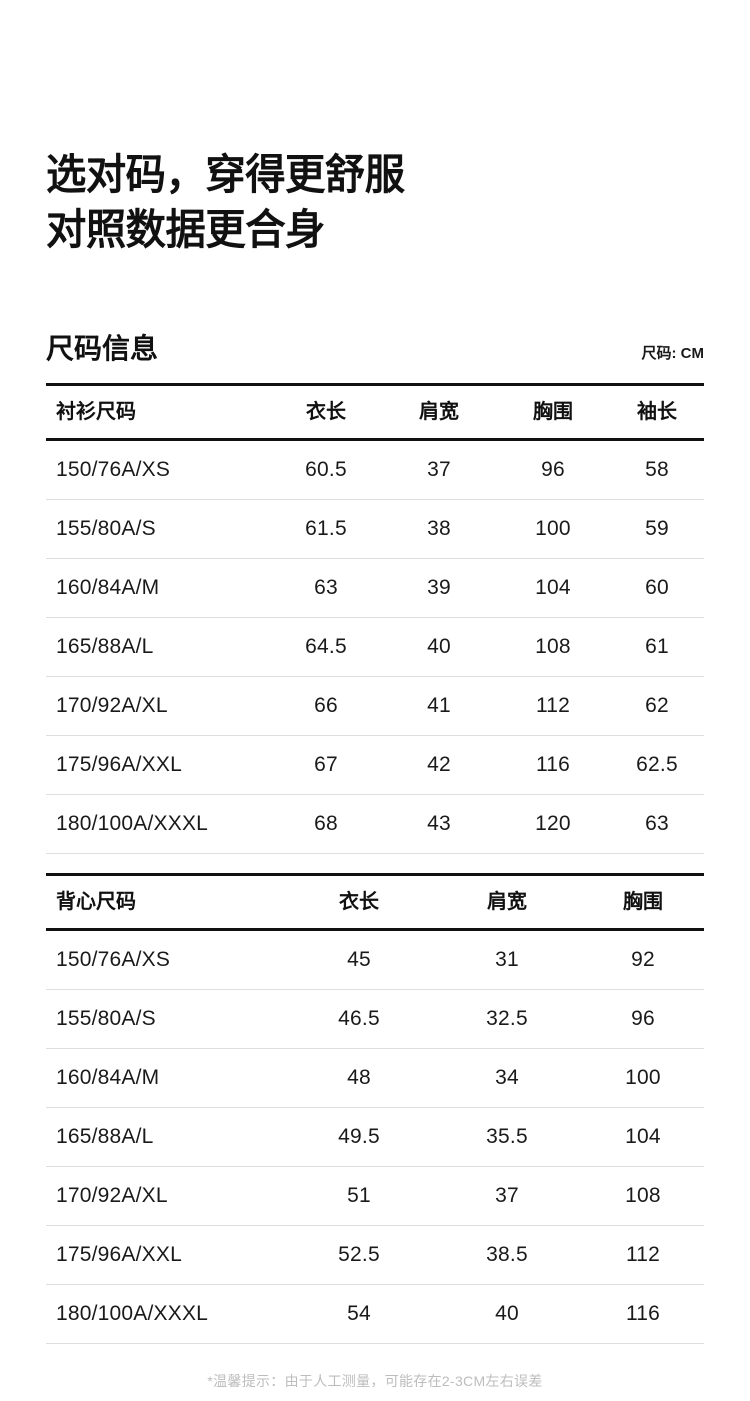 The image size is (750, 1401). I want to click on column-header-size: 背心尺码, so click(166, 902).